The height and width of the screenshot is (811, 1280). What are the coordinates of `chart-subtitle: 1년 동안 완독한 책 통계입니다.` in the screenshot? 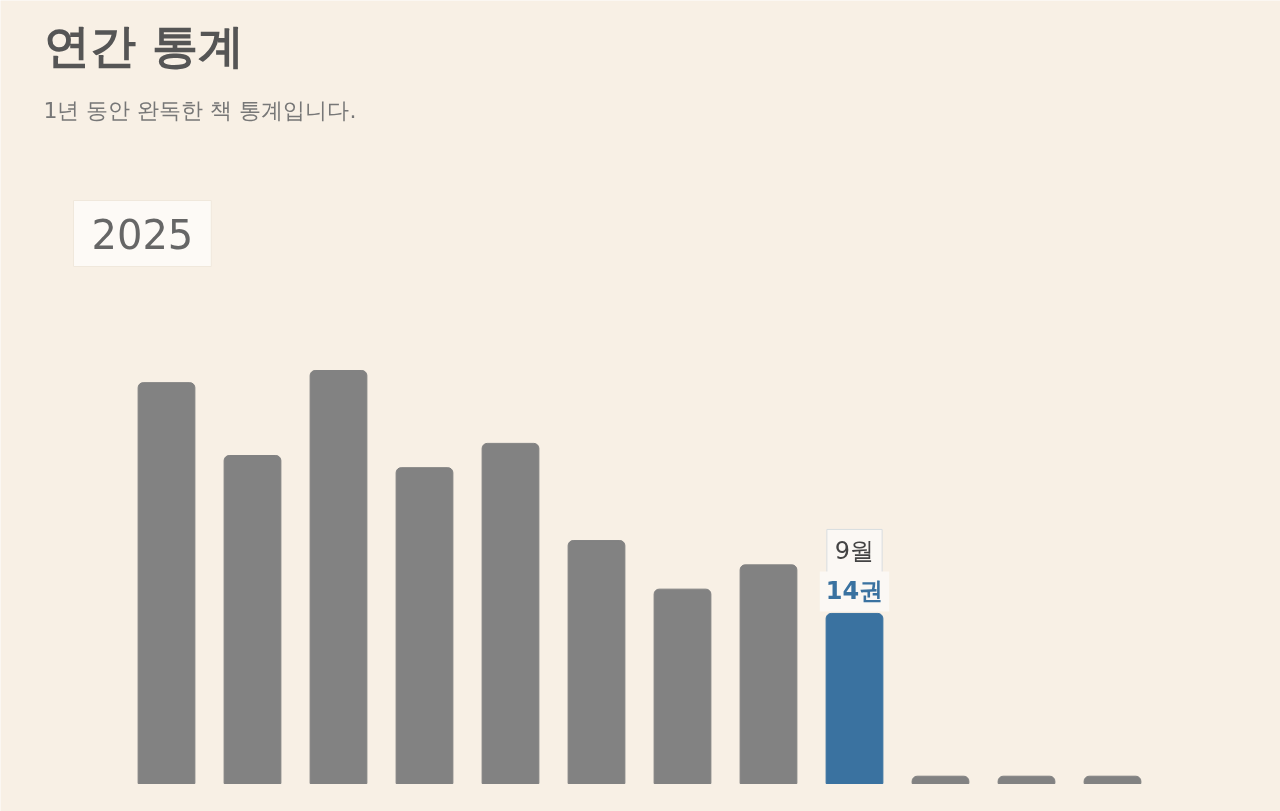 It's located at (200, 110).